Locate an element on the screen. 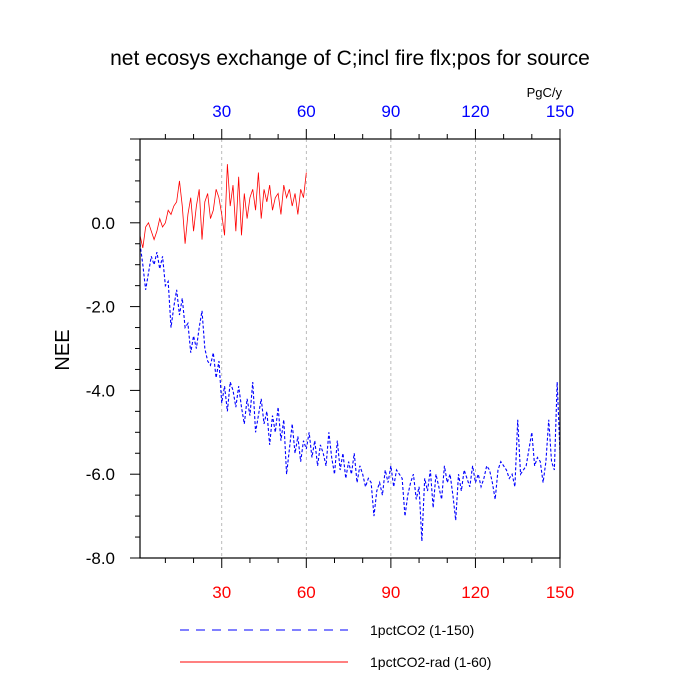 The height and width of the screenshot is (700, 700). y-tick-label-1: -2.0 is located at coordinates (100, 307).